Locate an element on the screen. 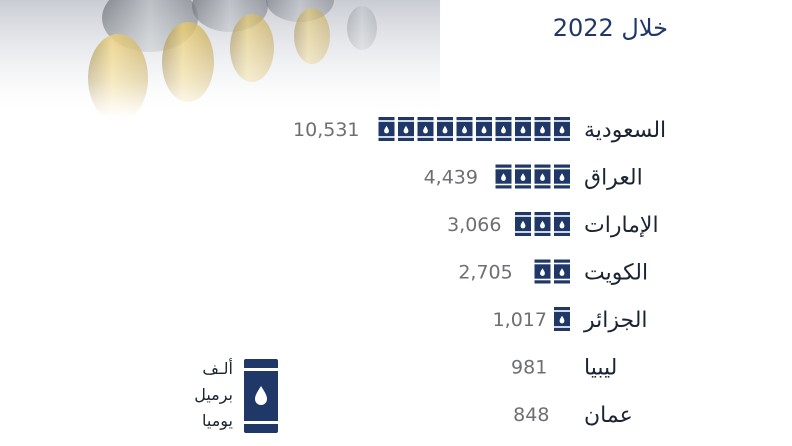  country-label: السعودية is located at coordinates (625, 130).